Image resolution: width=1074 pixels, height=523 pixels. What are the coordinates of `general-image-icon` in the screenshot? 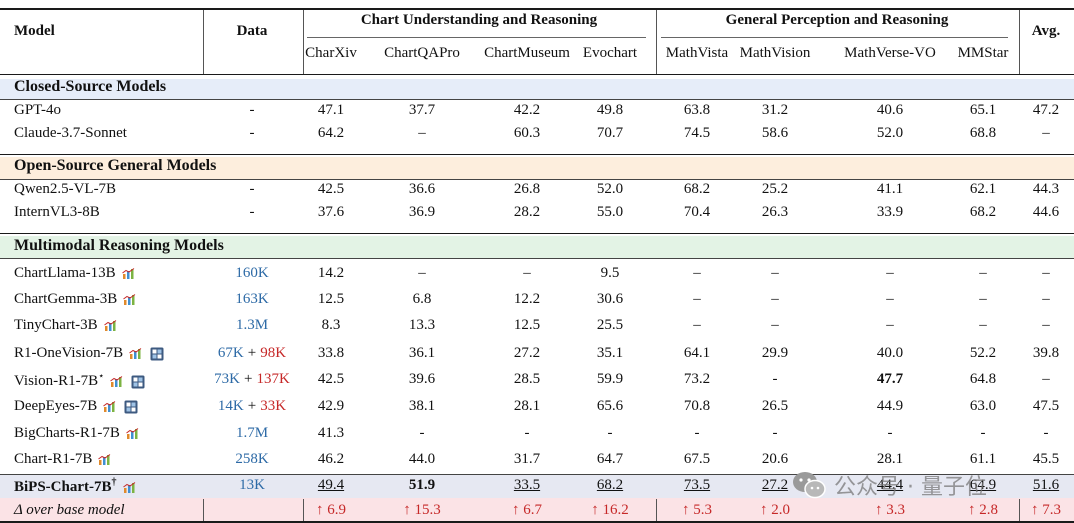 It's located at (138, 382).